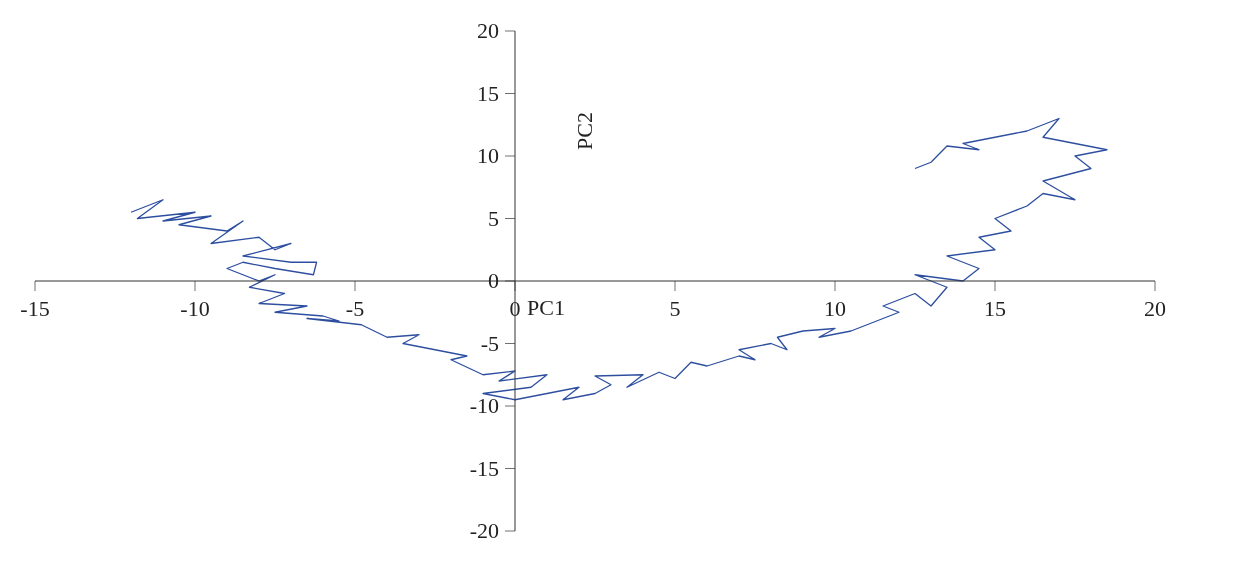 This screenshot has width=1242, height=564. I want to click on y-tick-label: 5, so click(493, 218).